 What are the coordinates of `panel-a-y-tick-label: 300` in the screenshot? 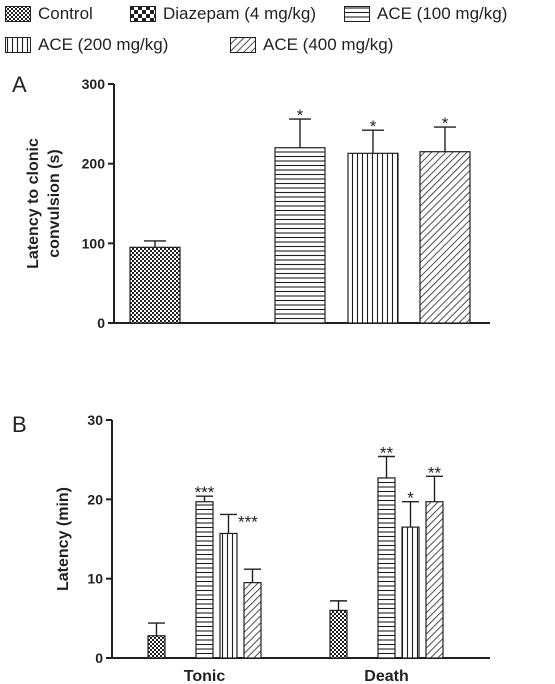 It's located at (94, 84).